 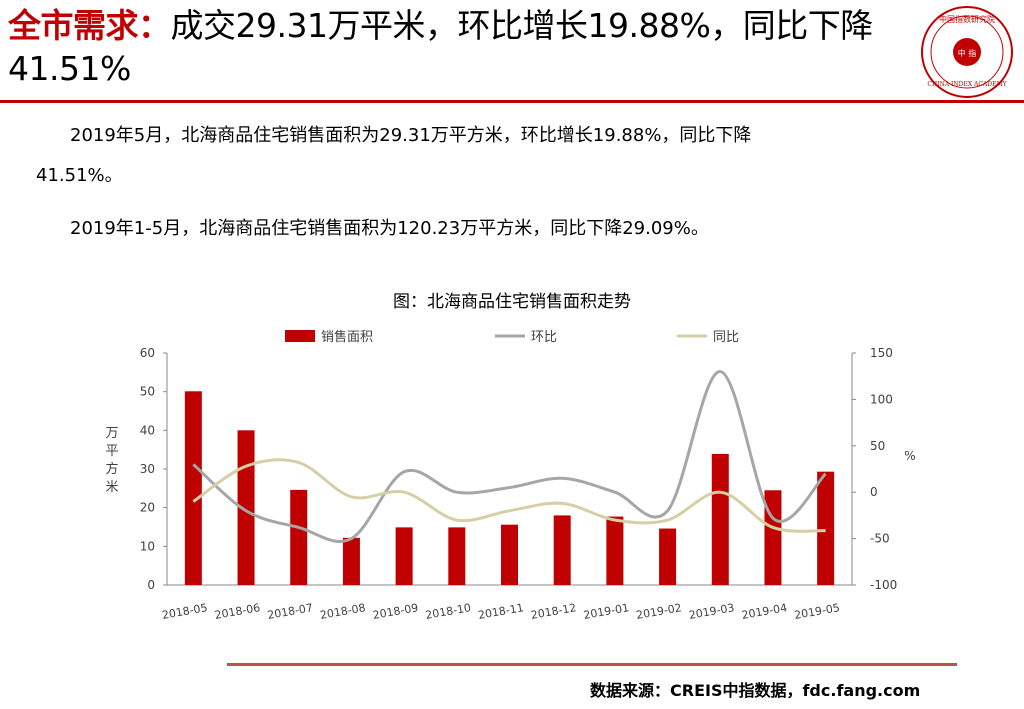 I want to click on y-axis-label-char: 方, so click(x=111, y=469).